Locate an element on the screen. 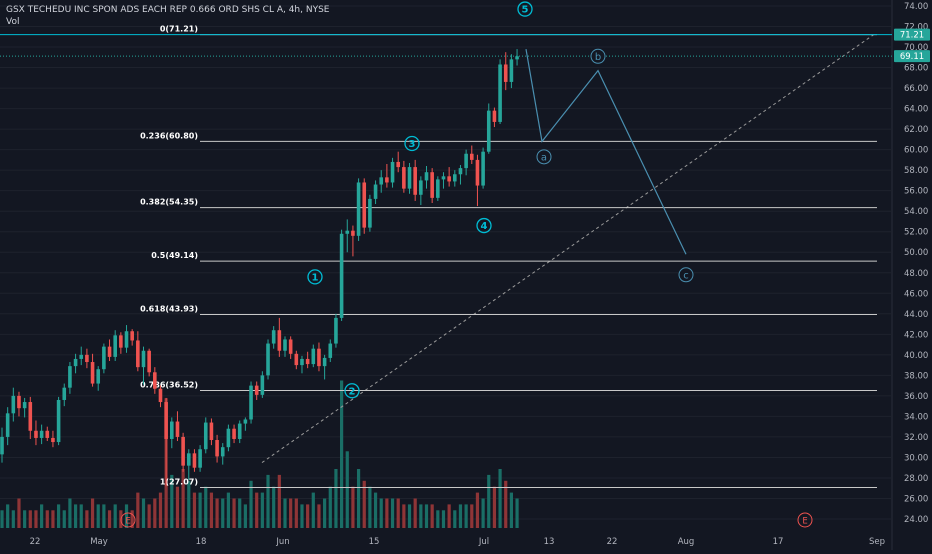  price-tag: 69.11 is located at coordinates (912, 57).